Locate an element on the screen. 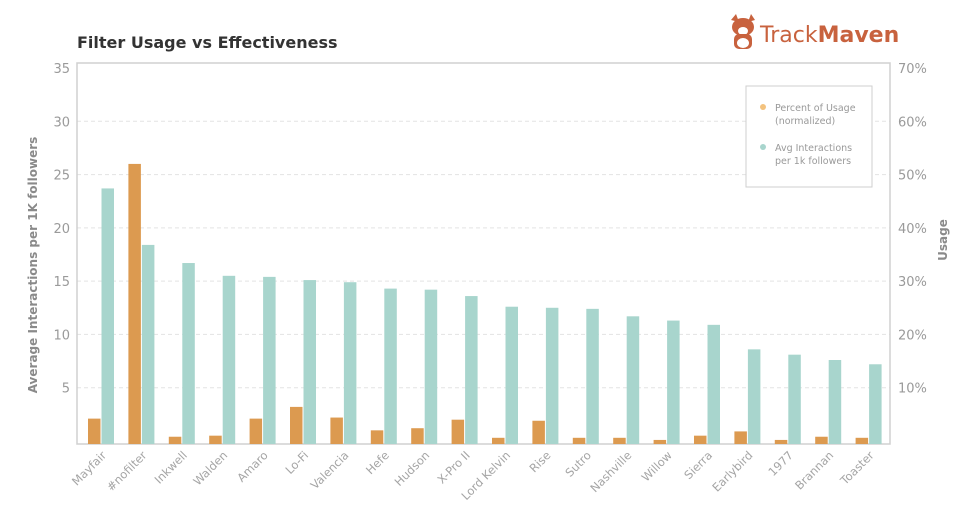  y2-axis-title: Usage is located at coordinates (943, 240).